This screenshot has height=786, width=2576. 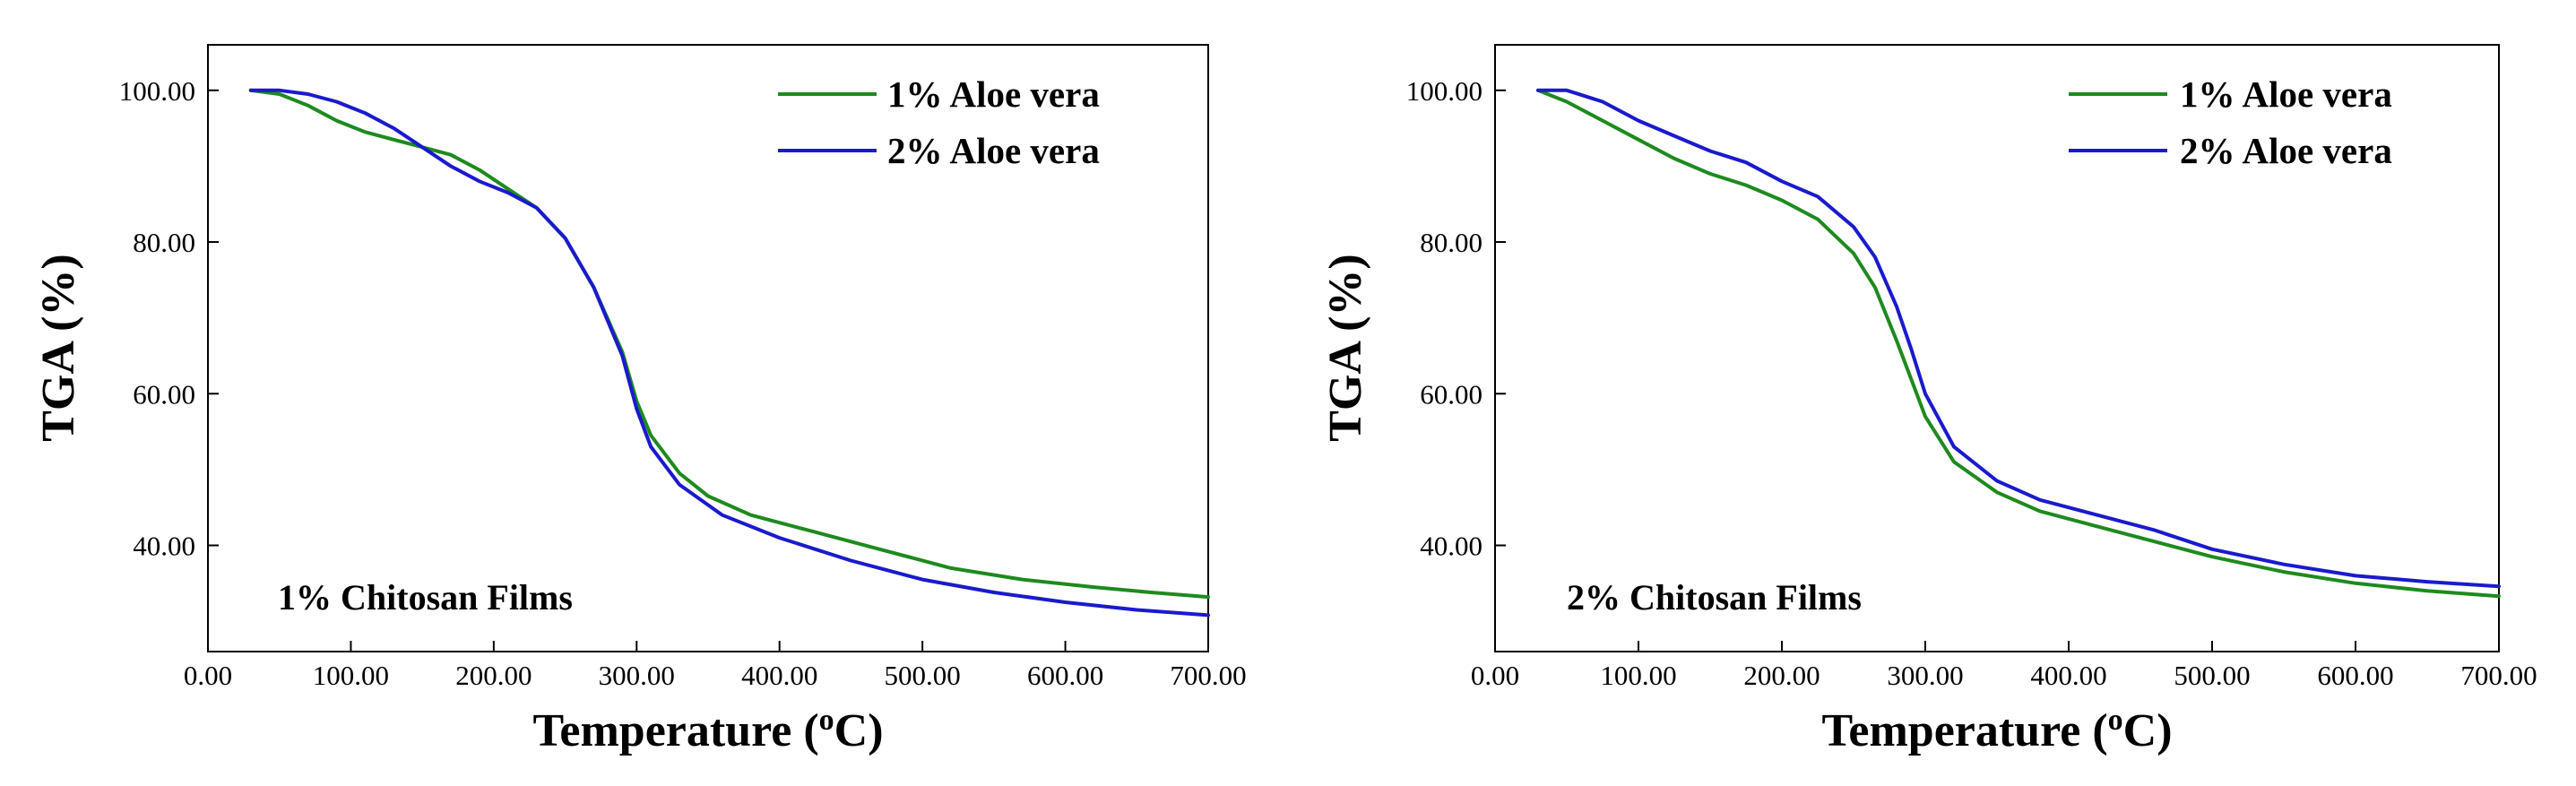 What do you see at coordinates (1714, 597) in the screenshot?
I see `panel-annotation: 2% Chitosan Films` at bounding box center [1714, 597].